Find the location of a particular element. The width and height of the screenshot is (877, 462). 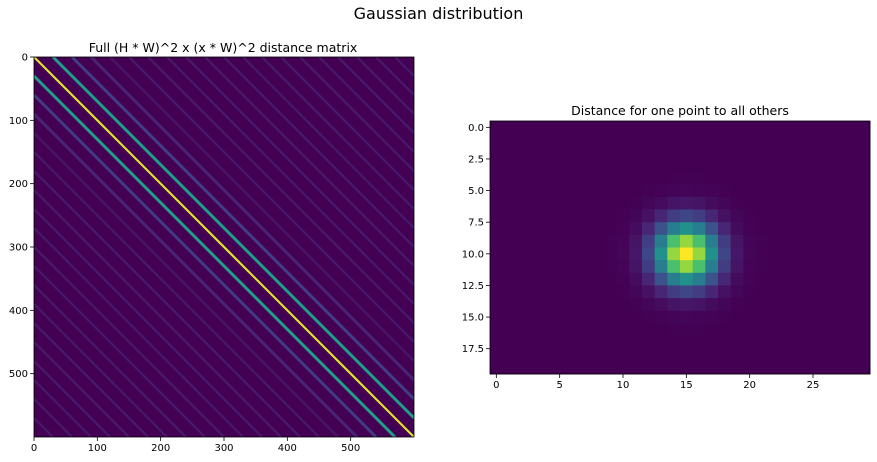

right-x-tick-label: 10 is located at coordinates (623, 385).